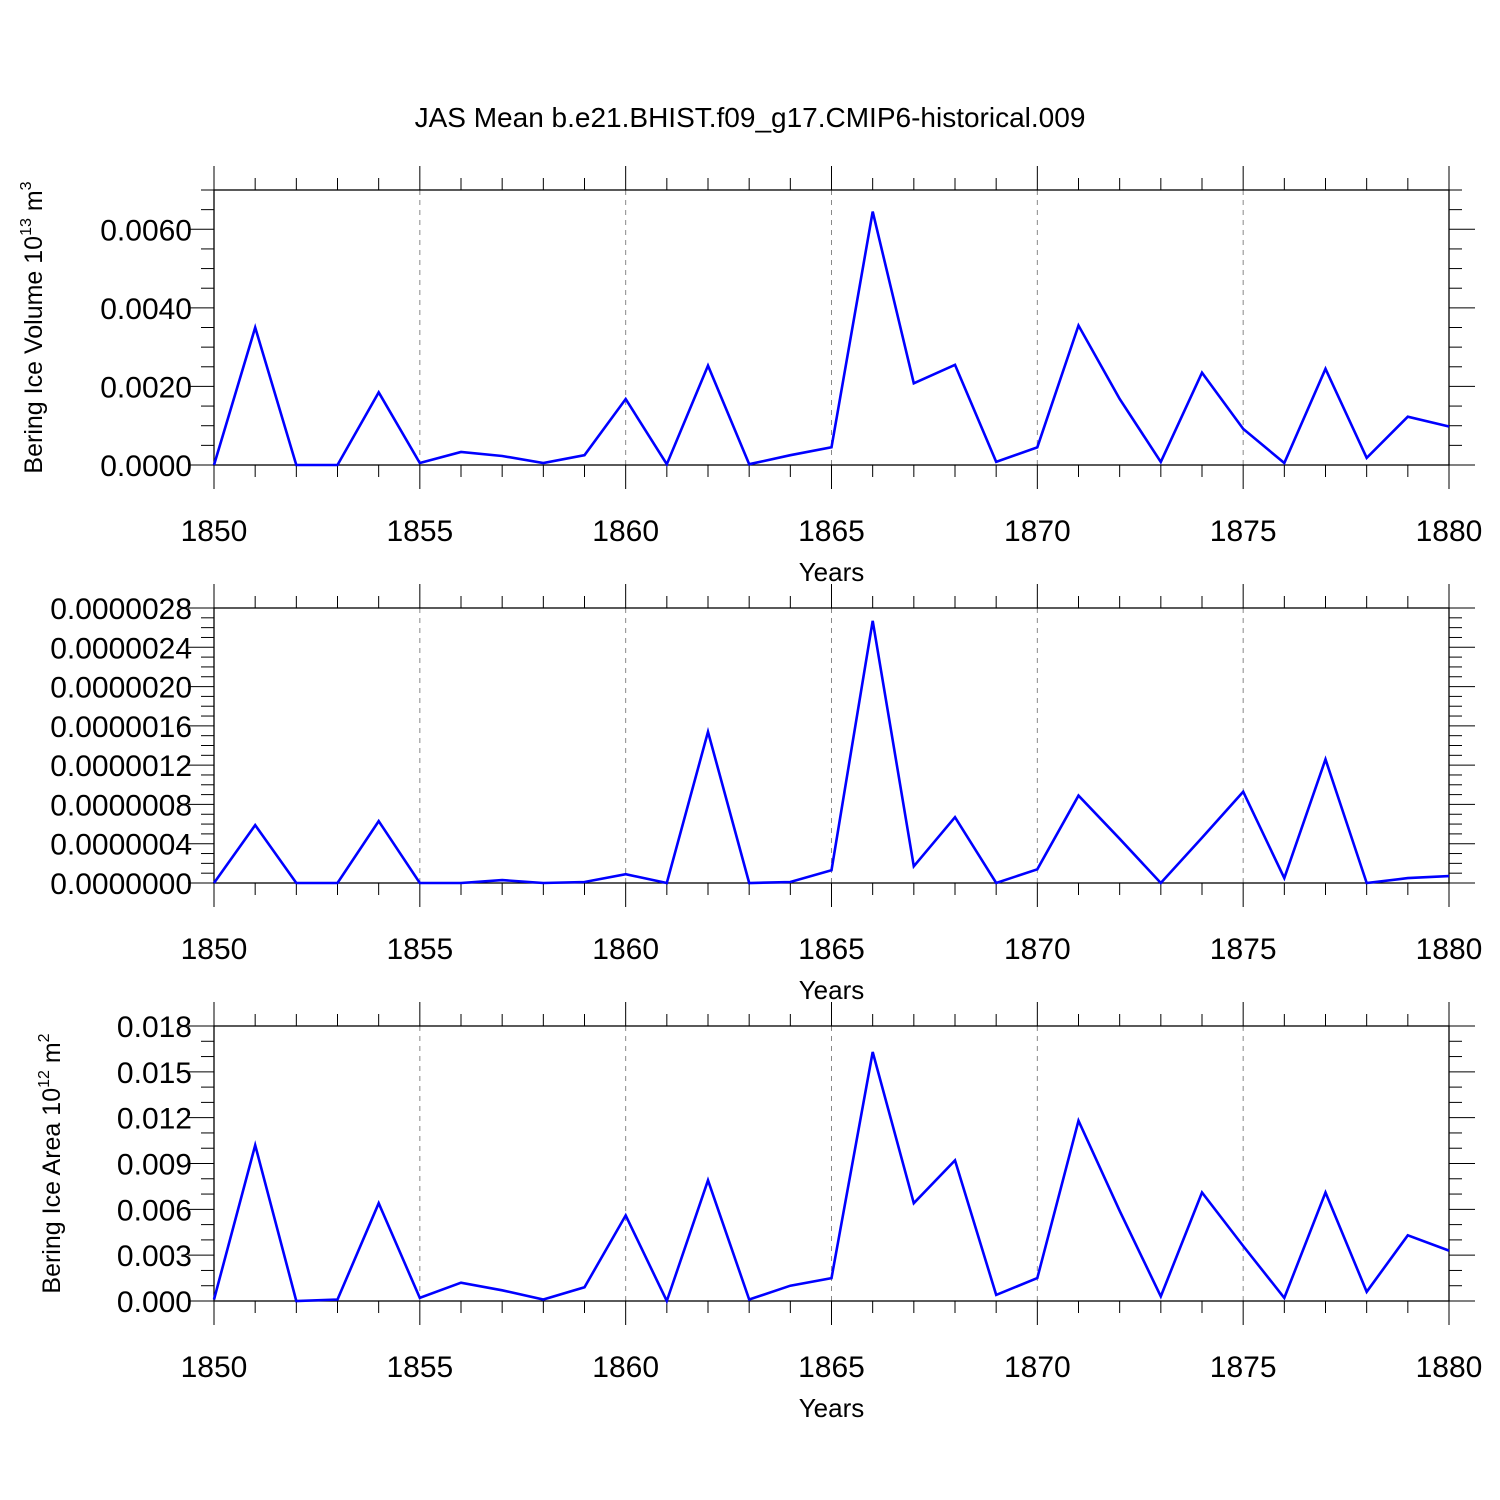  What do you see at coordinates (121, 648) in the screenshot?
I see `y-tick-label: 0.0000024` at bounding box center [121, 648].